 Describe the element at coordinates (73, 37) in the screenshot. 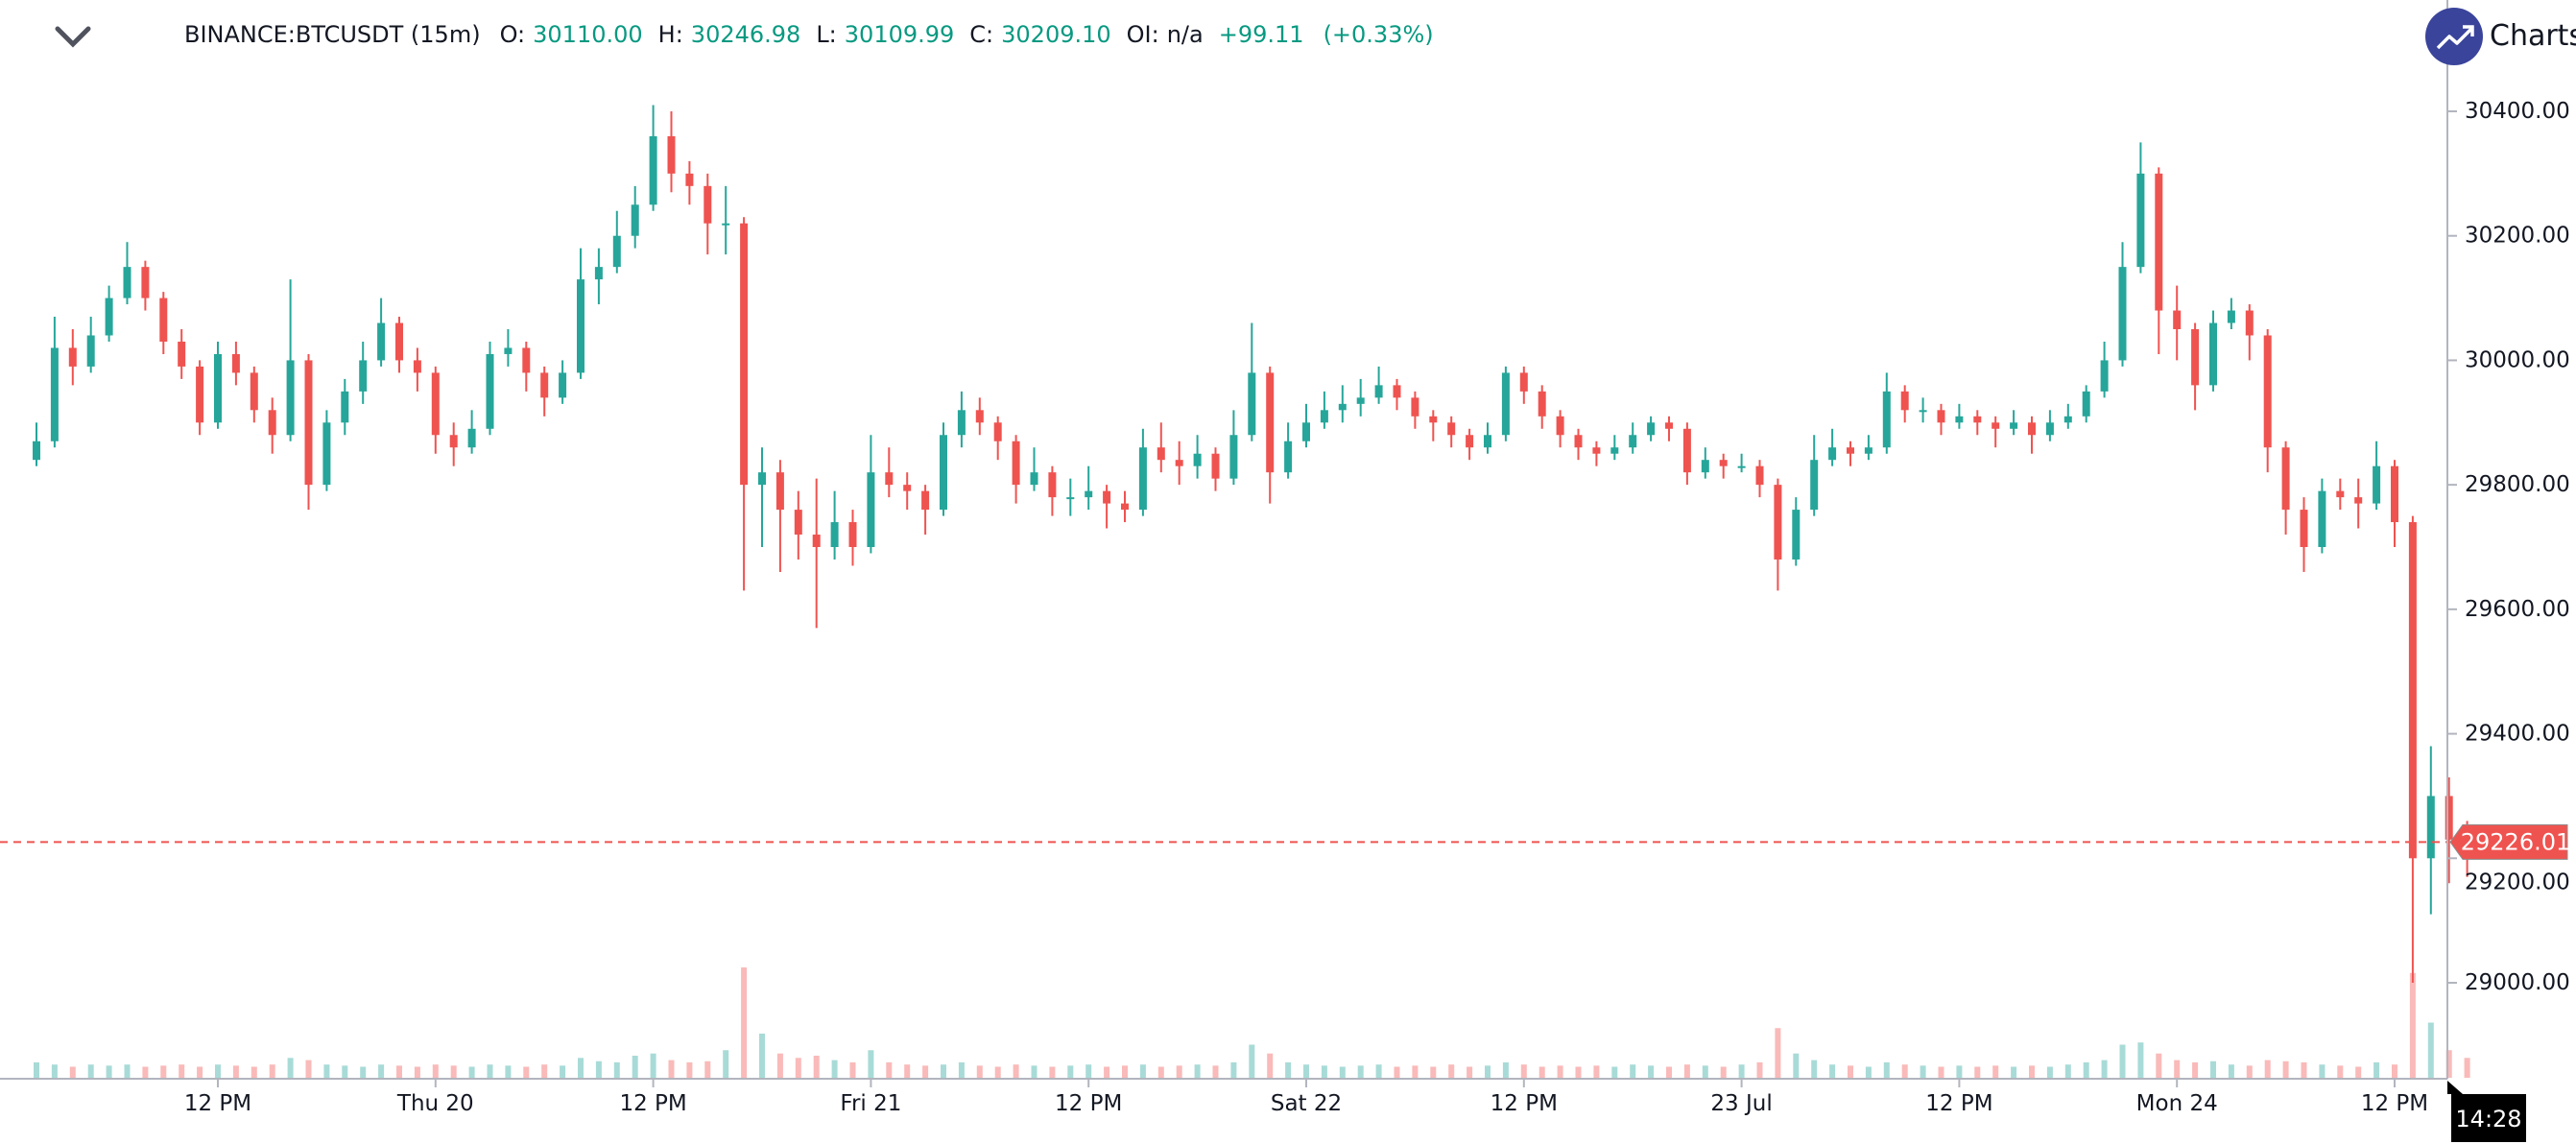

I see `chevron-down-icon` at that location.